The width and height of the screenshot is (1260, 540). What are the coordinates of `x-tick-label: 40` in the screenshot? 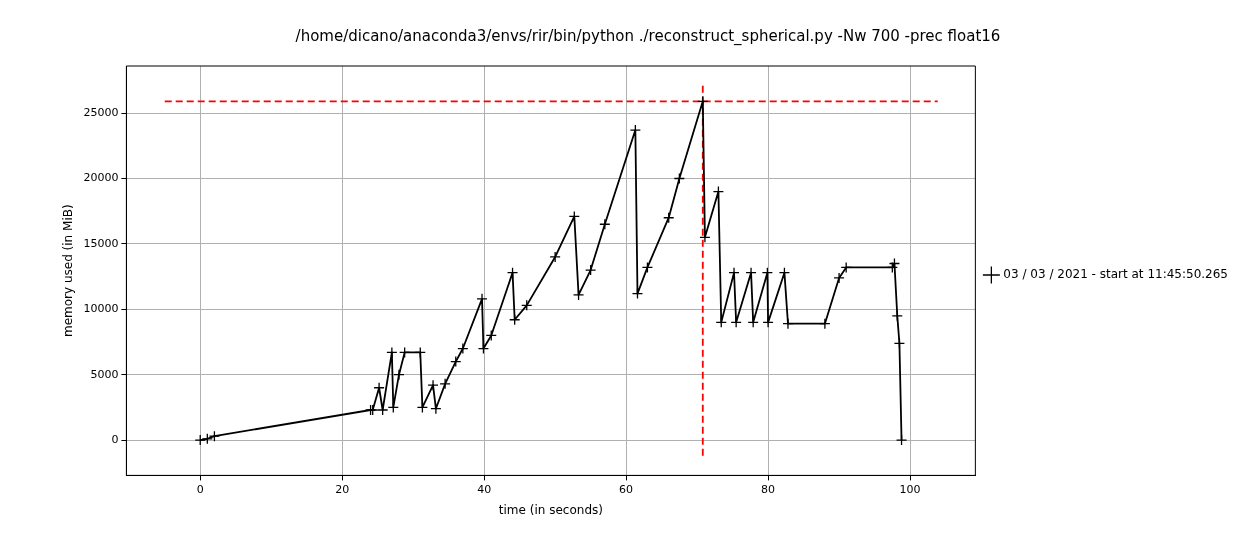 It's located at (484, 489).